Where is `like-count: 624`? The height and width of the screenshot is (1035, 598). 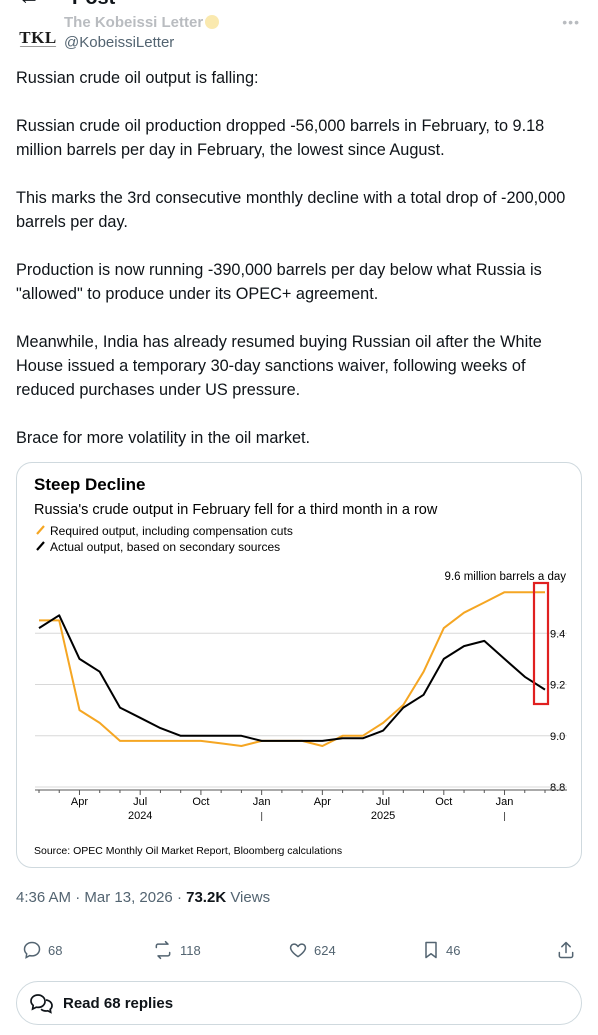 like-count: 624 is located at coordinates (325, 950).